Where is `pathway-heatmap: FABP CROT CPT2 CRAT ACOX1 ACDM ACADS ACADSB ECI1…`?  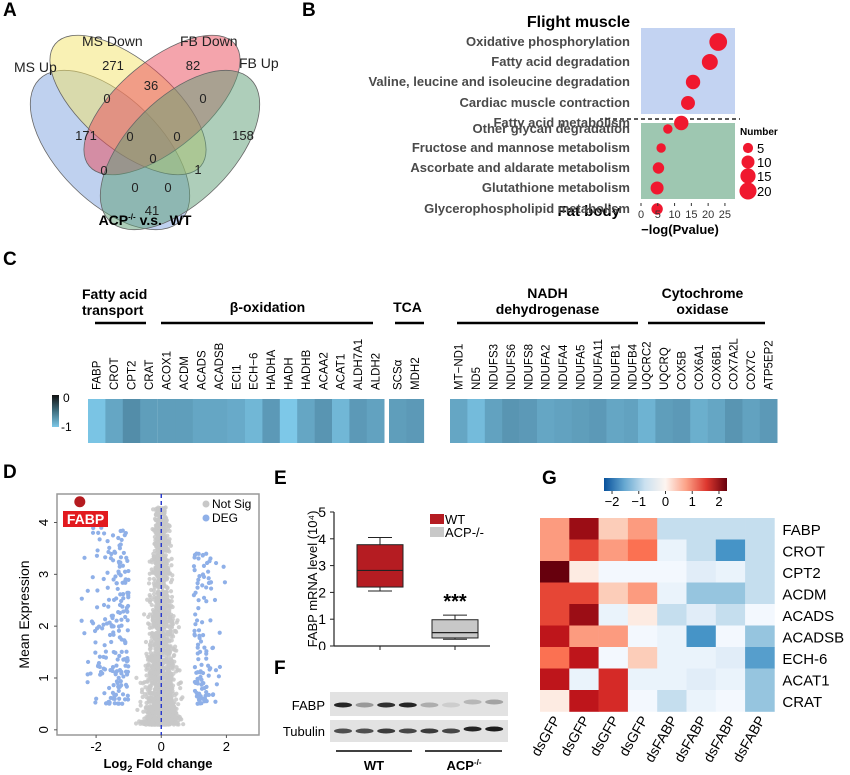 pathway-heatmap: FABP CROT CPT2 CRAT ACOX1 ACDM ACADS ACADSB ECI1… is located at coordinates (415, 382).